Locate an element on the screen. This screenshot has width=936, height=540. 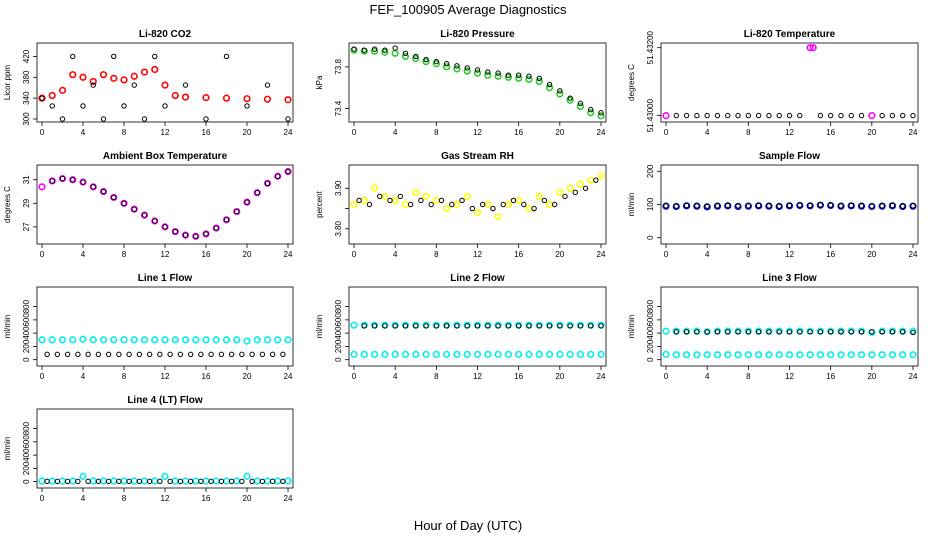
x-tick-label: 4 is located at coordinates (707, 132).